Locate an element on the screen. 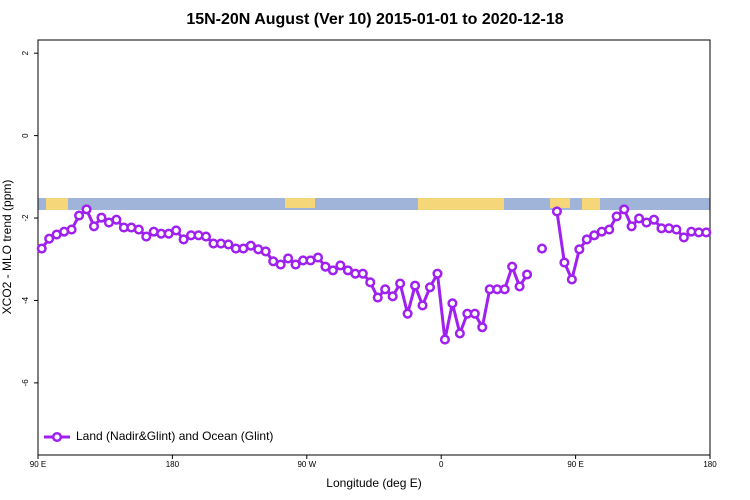  y-tick-label: 2 is located at coordinates (25, 52).